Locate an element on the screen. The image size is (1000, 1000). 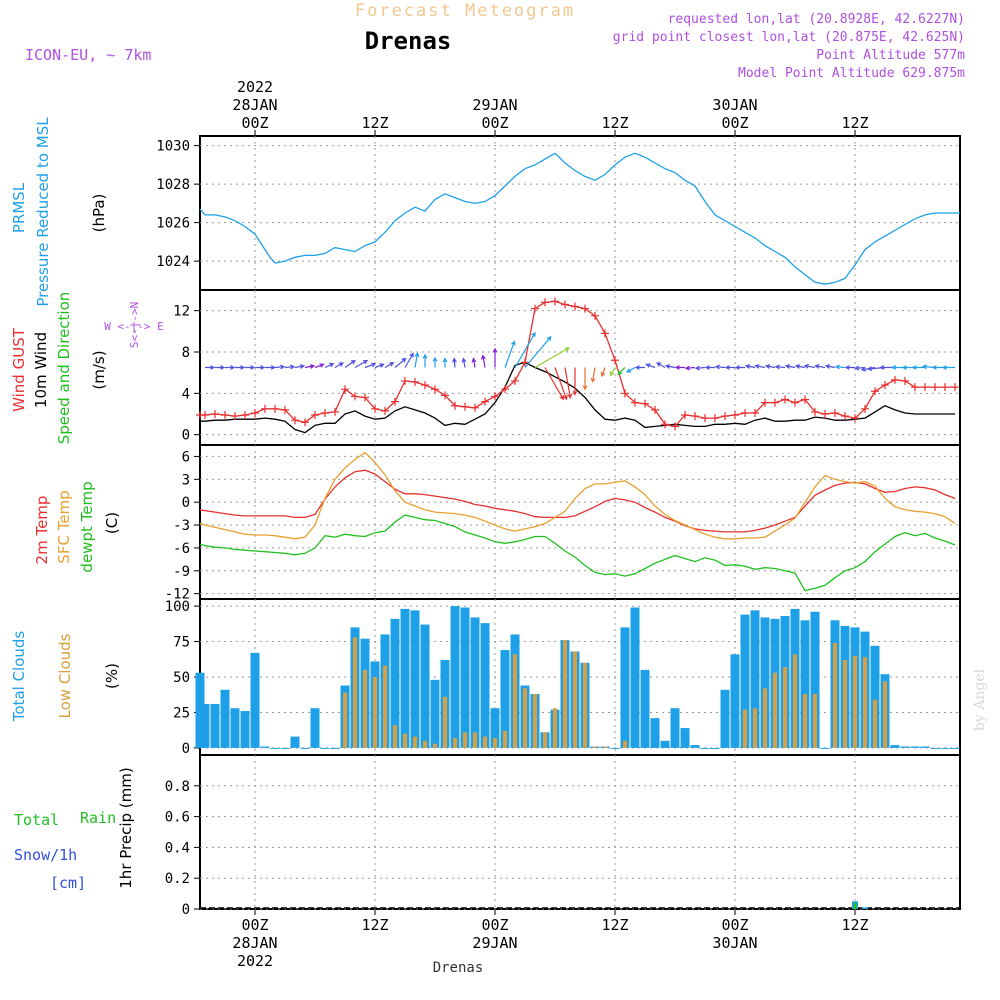
temp-sfc-label: SFC Temp is located at coordinates (64, 526).